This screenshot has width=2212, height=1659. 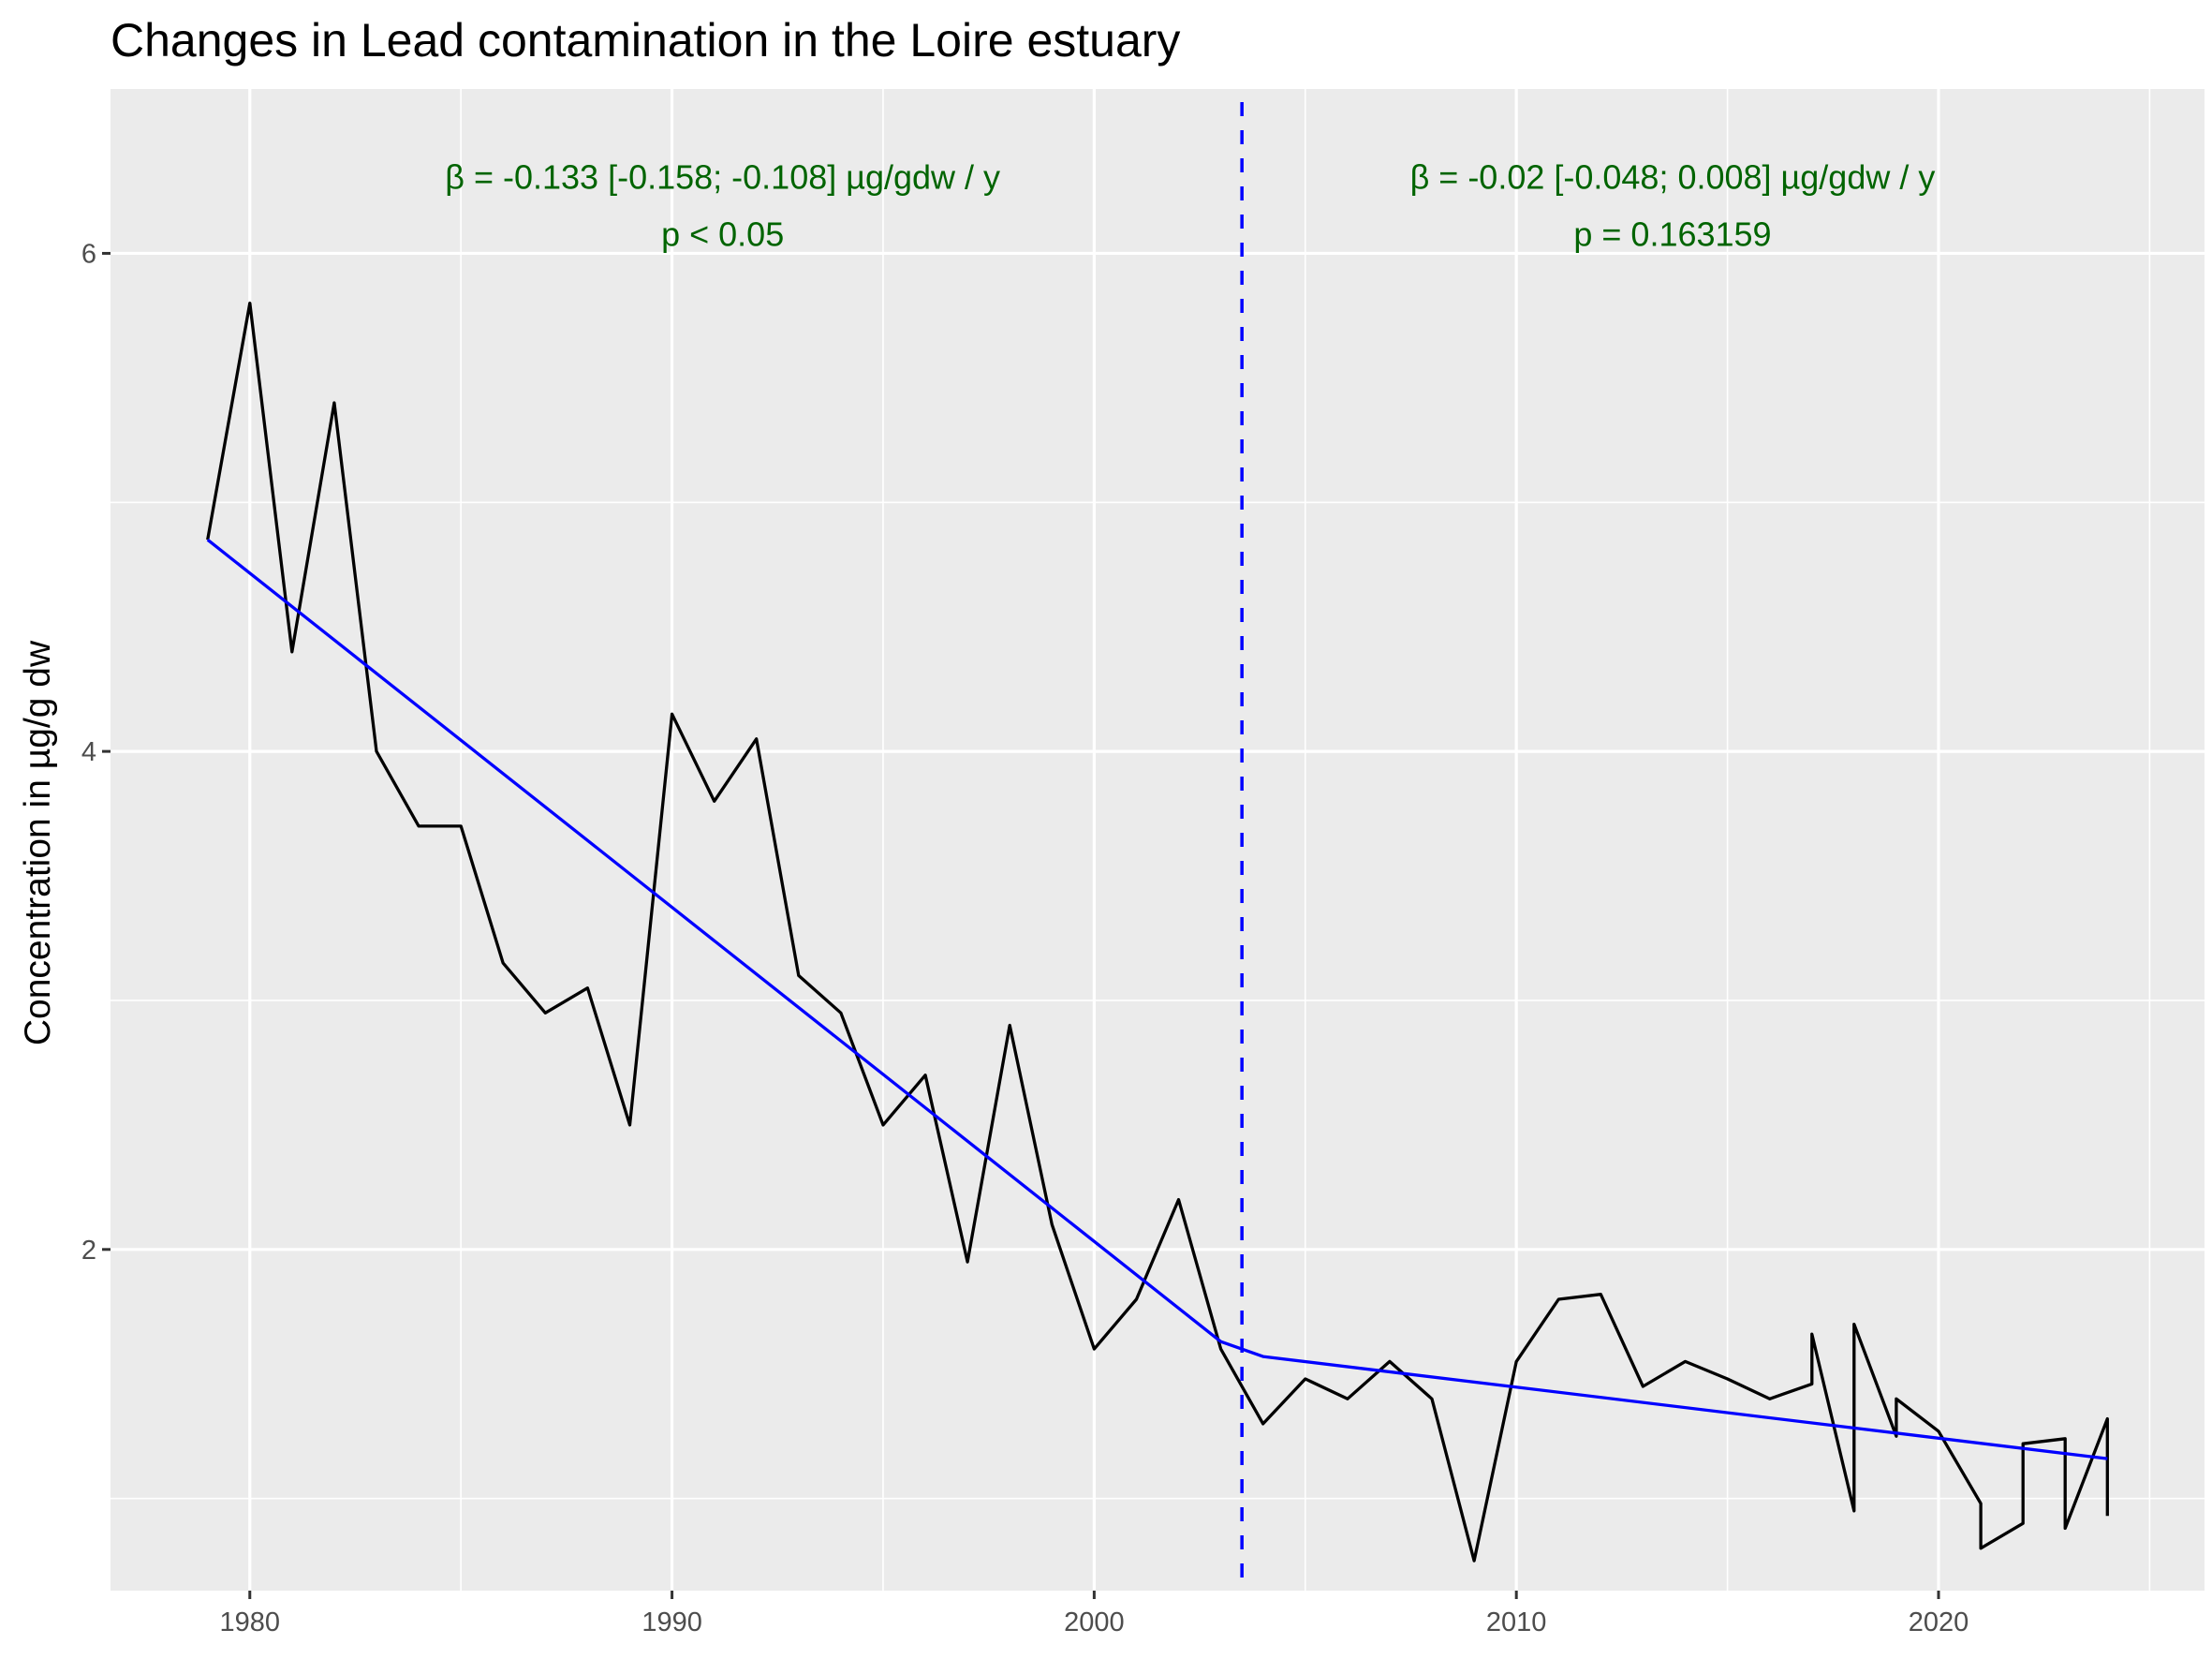 What do you see at coordinates (1516, 1622) in the screenshot?
I see `x-tick-label: 2010` at bounding box center [1516, 1622].